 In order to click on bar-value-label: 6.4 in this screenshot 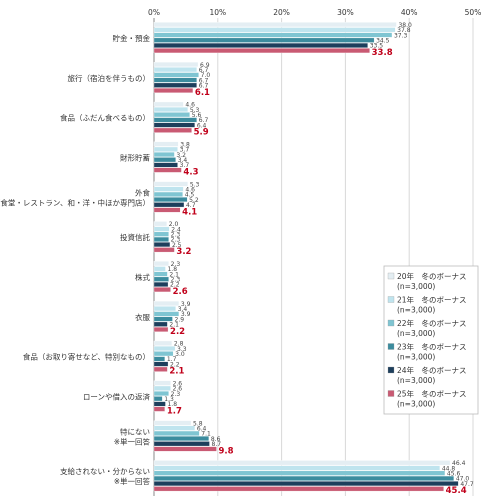, I will do `click(202, 428)`.